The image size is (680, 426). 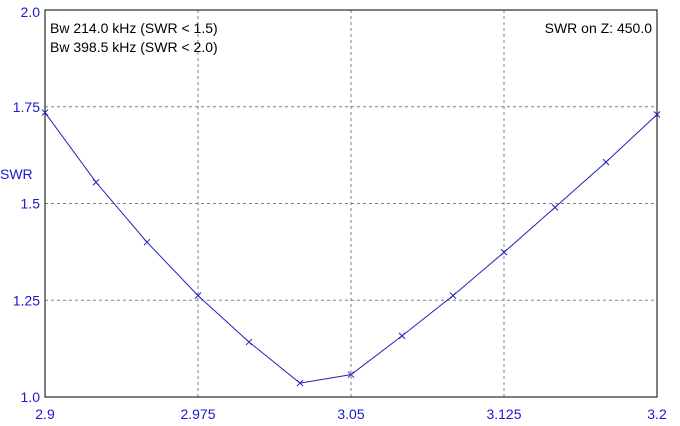 I want to click on y-tick-labels: 1.0 1.25 1.5 1.75 2.0, so click(x=26, y=204).